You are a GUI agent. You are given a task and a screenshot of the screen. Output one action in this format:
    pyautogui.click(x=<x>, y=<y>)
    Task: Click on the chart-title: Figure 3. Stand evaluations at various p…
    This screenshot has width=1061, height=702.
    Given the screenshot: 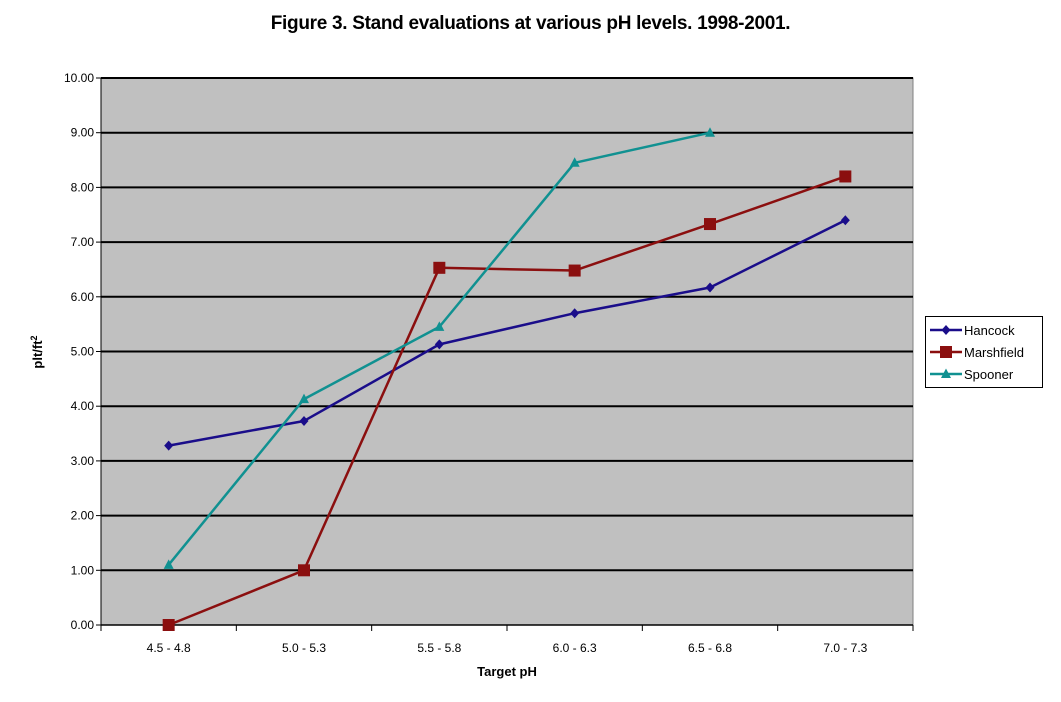 What is the action you would take?
    pyautogui.click(x=530, y=23)
    